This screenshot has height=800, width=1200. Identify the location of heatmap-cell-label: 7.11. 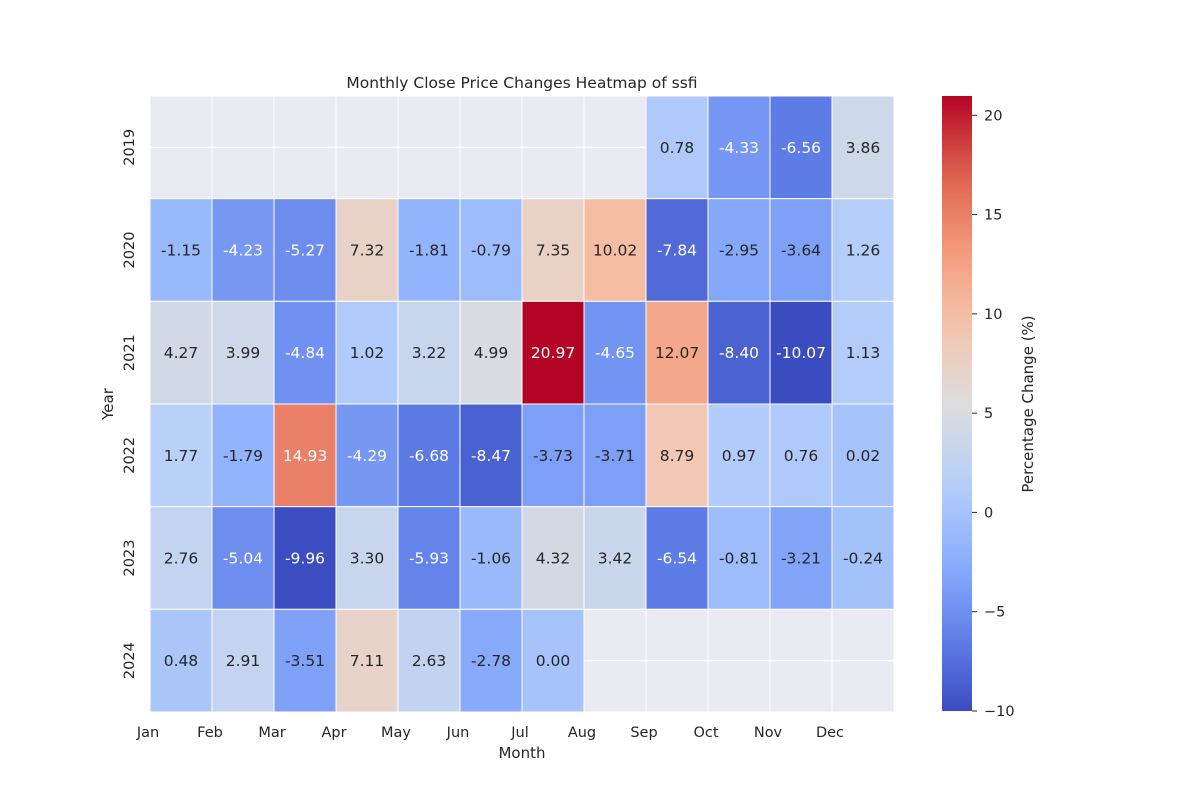
(367, 661).